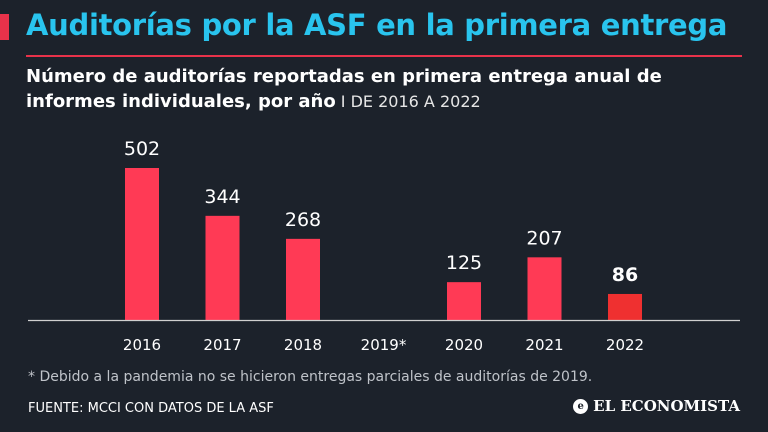  Describe the element at coordinates (581, 406) in the screenshot. I see `e-circle-icon: e` at that location.